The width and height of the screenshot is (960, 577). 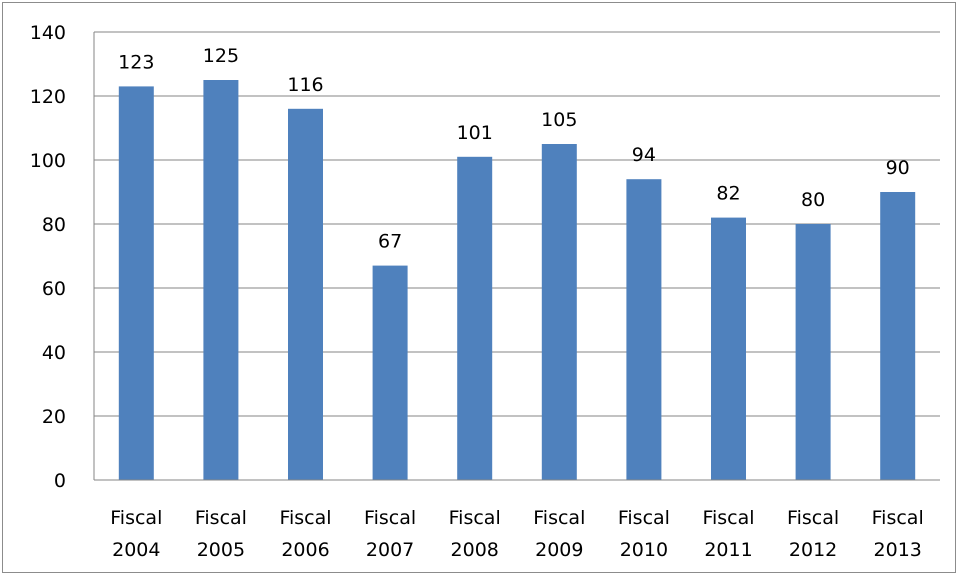 What do you see at coordinates (813, 550) in the screenshot?
I see `x-tick-label: 2012` at bounding box center [813, 550].